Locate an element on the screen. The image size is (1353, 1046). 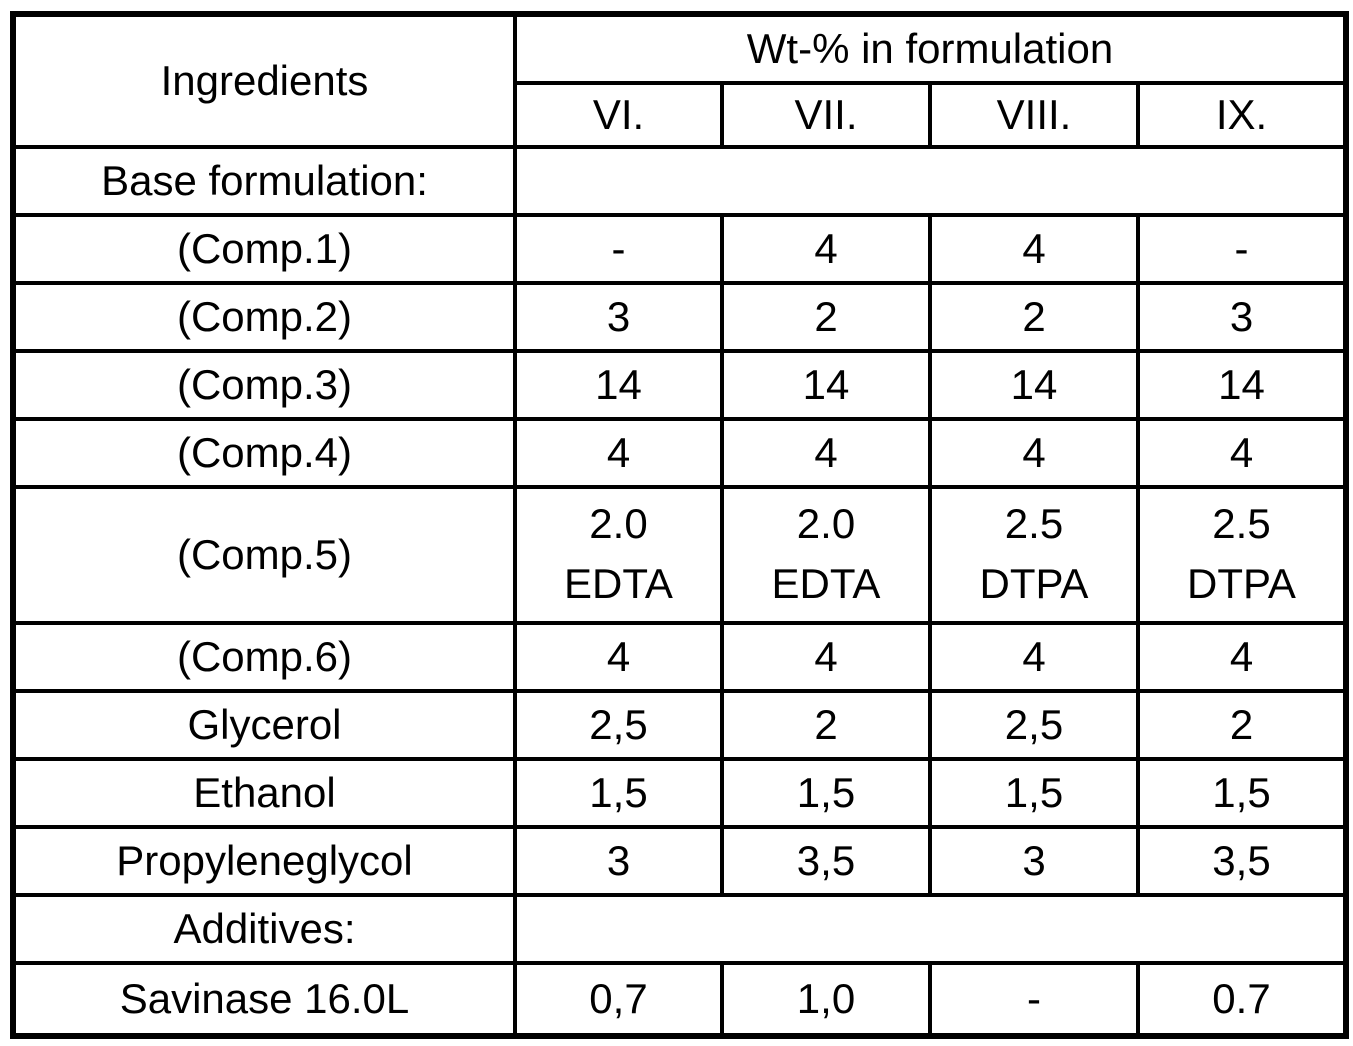
value-cell: 1,0 is located at coordinates (826, 999).